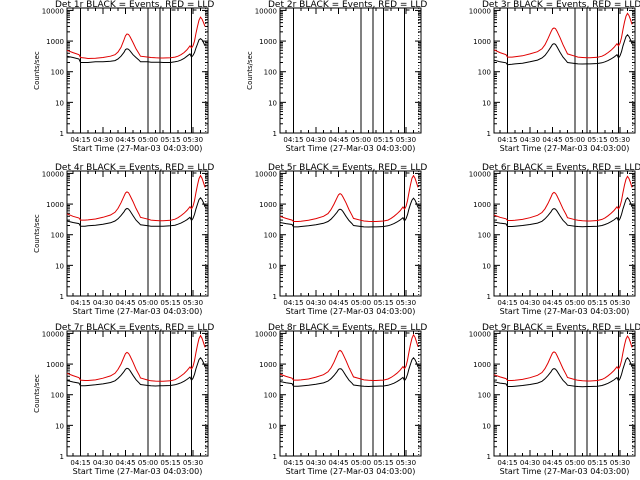 This screenshot has height=480, width=640. Describe the element at coordinates (347, 5) in the screenshot. I see `panel-title: Det 2r BLACK = Events, RED = LLD` at that location.